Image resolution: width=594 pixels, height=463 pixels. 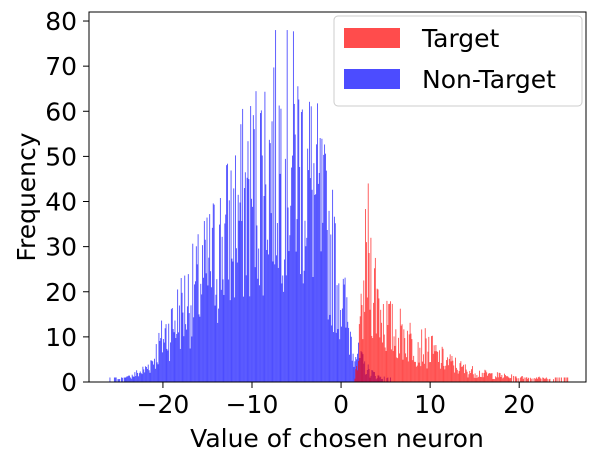 I want to click on y-tick-label: 50, so click(x=61, y=156).